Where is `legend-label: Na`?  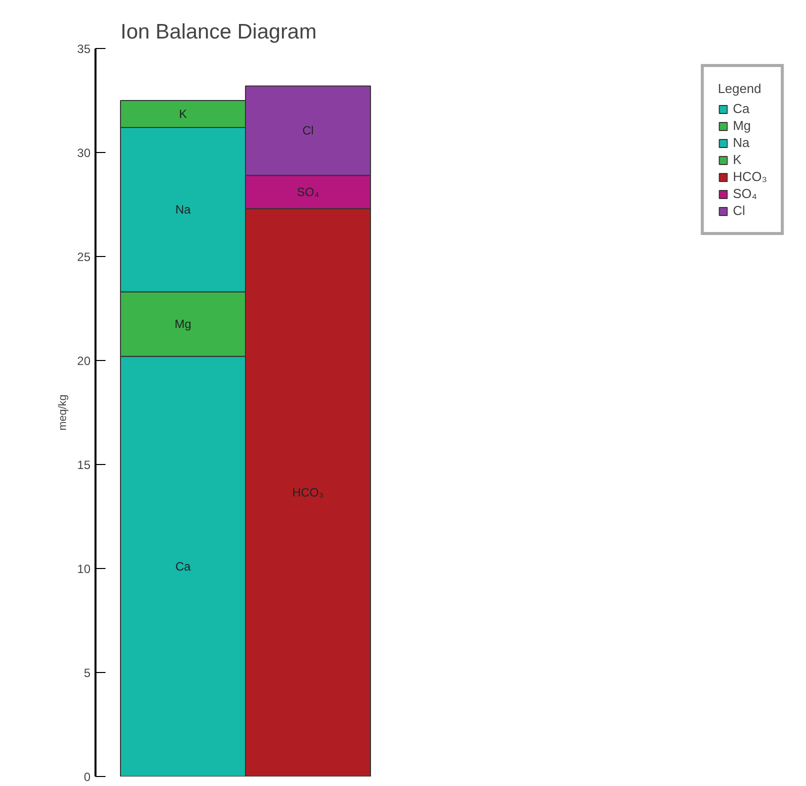 legend-label: Na is located at coordinates (741, 142).